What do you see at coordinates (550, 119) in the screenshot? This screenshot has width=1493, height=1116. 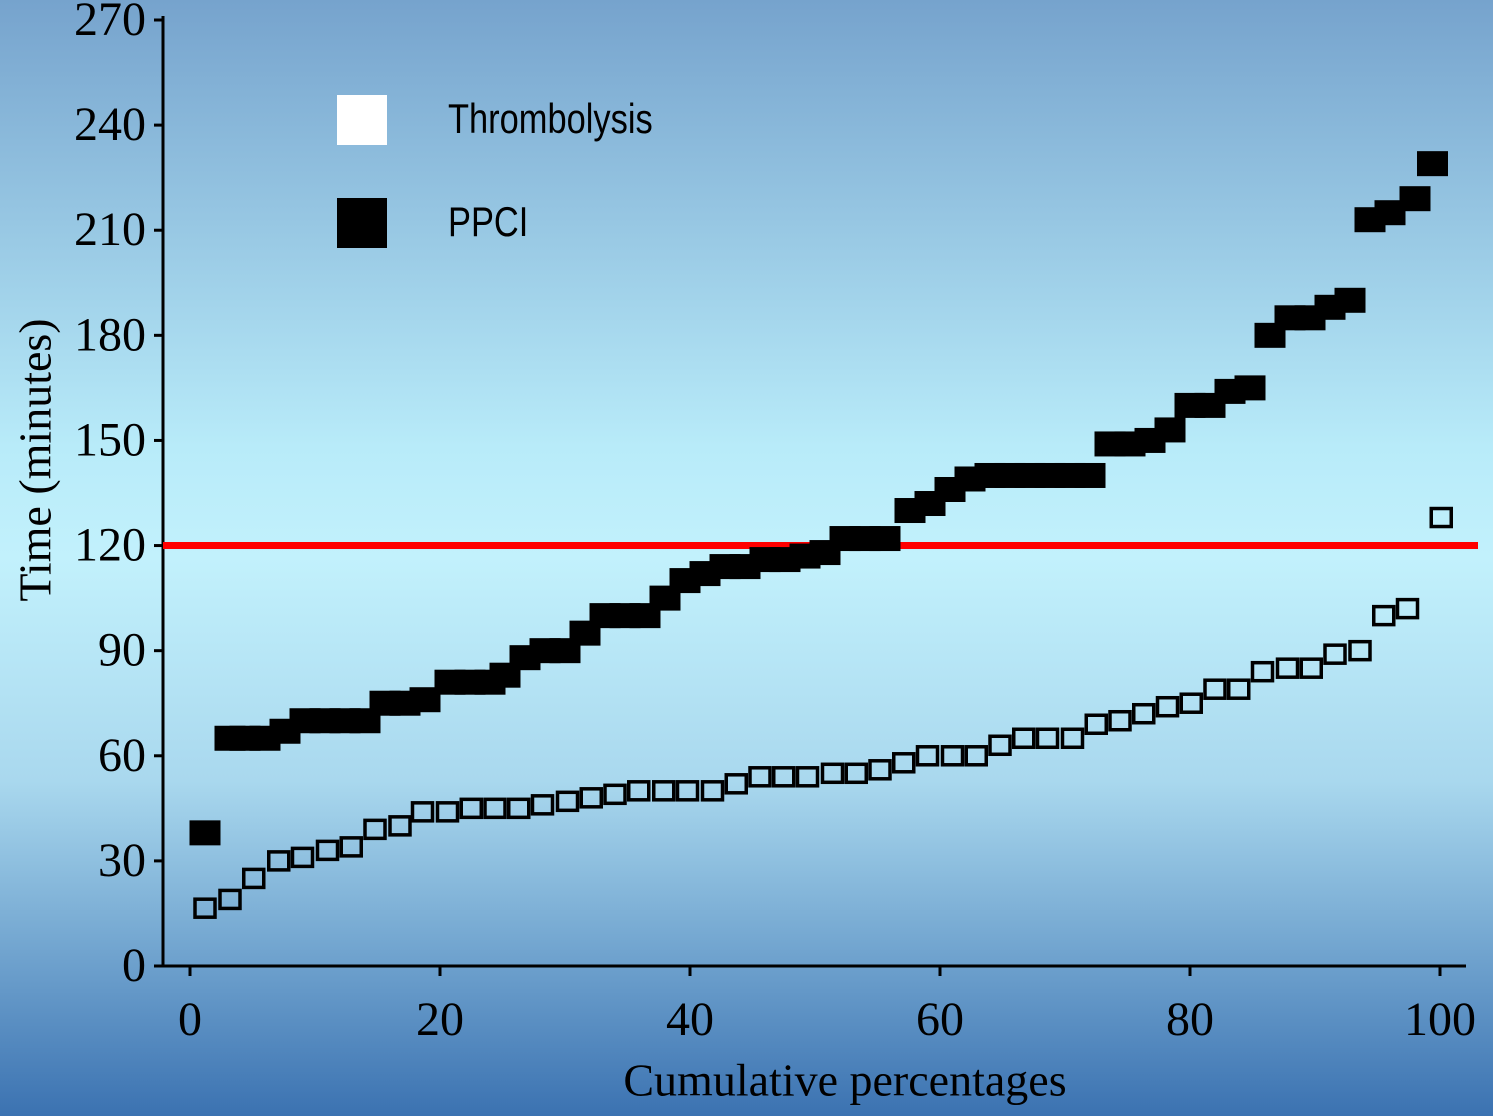 I see `legend-label: Thrombolysis` at bounding box center [550, 119].